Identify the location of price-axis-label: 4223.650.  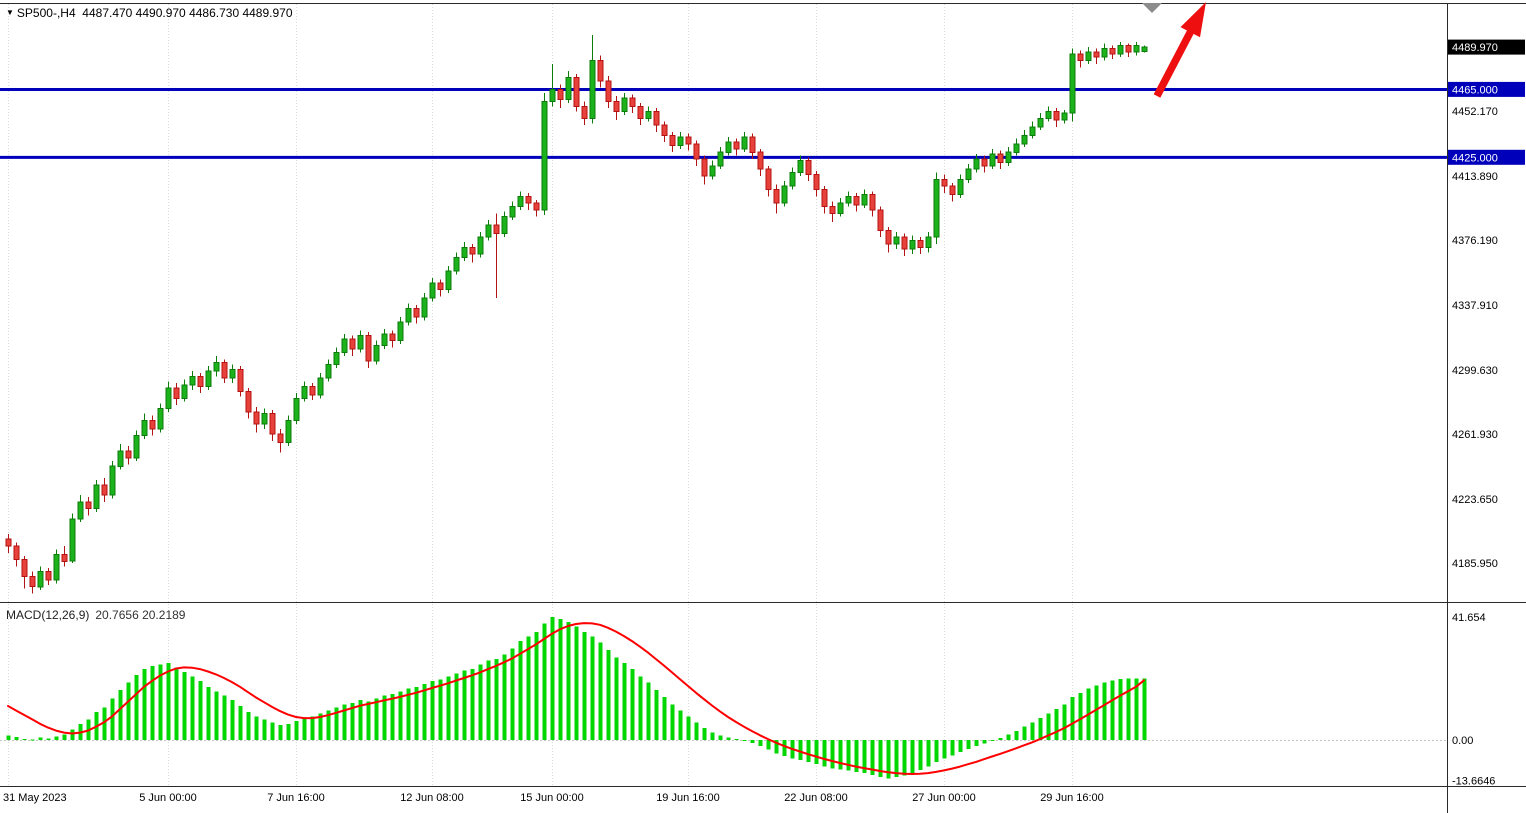
(1475, 500).